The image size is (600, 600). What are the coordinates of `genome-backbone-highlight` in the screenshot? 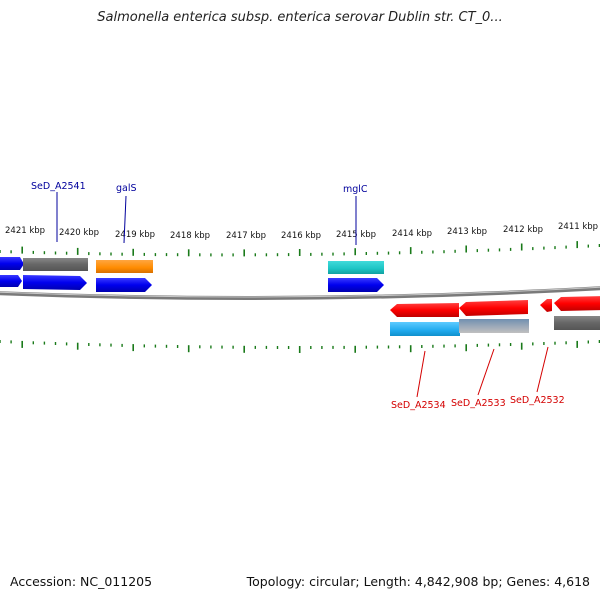 It's located at (300, 292).